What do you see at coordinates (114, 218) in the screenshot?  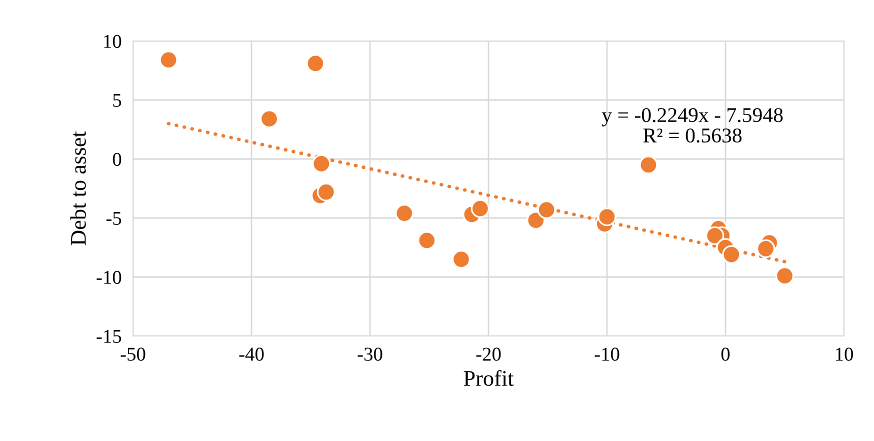 I see `y-tick-label: -5` at bounding box center [114, 218].